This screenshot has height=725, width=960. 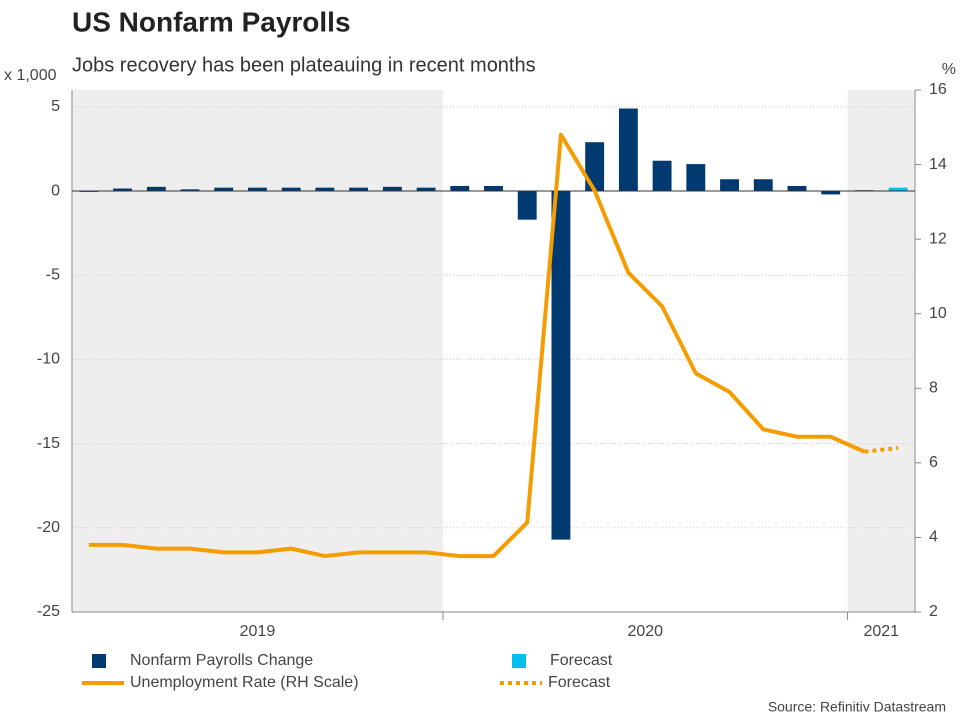 What do you see at coordinates (55, 190) in the screenshot?
I see `y-tick-label: 0` at bounding box center [55, 190].